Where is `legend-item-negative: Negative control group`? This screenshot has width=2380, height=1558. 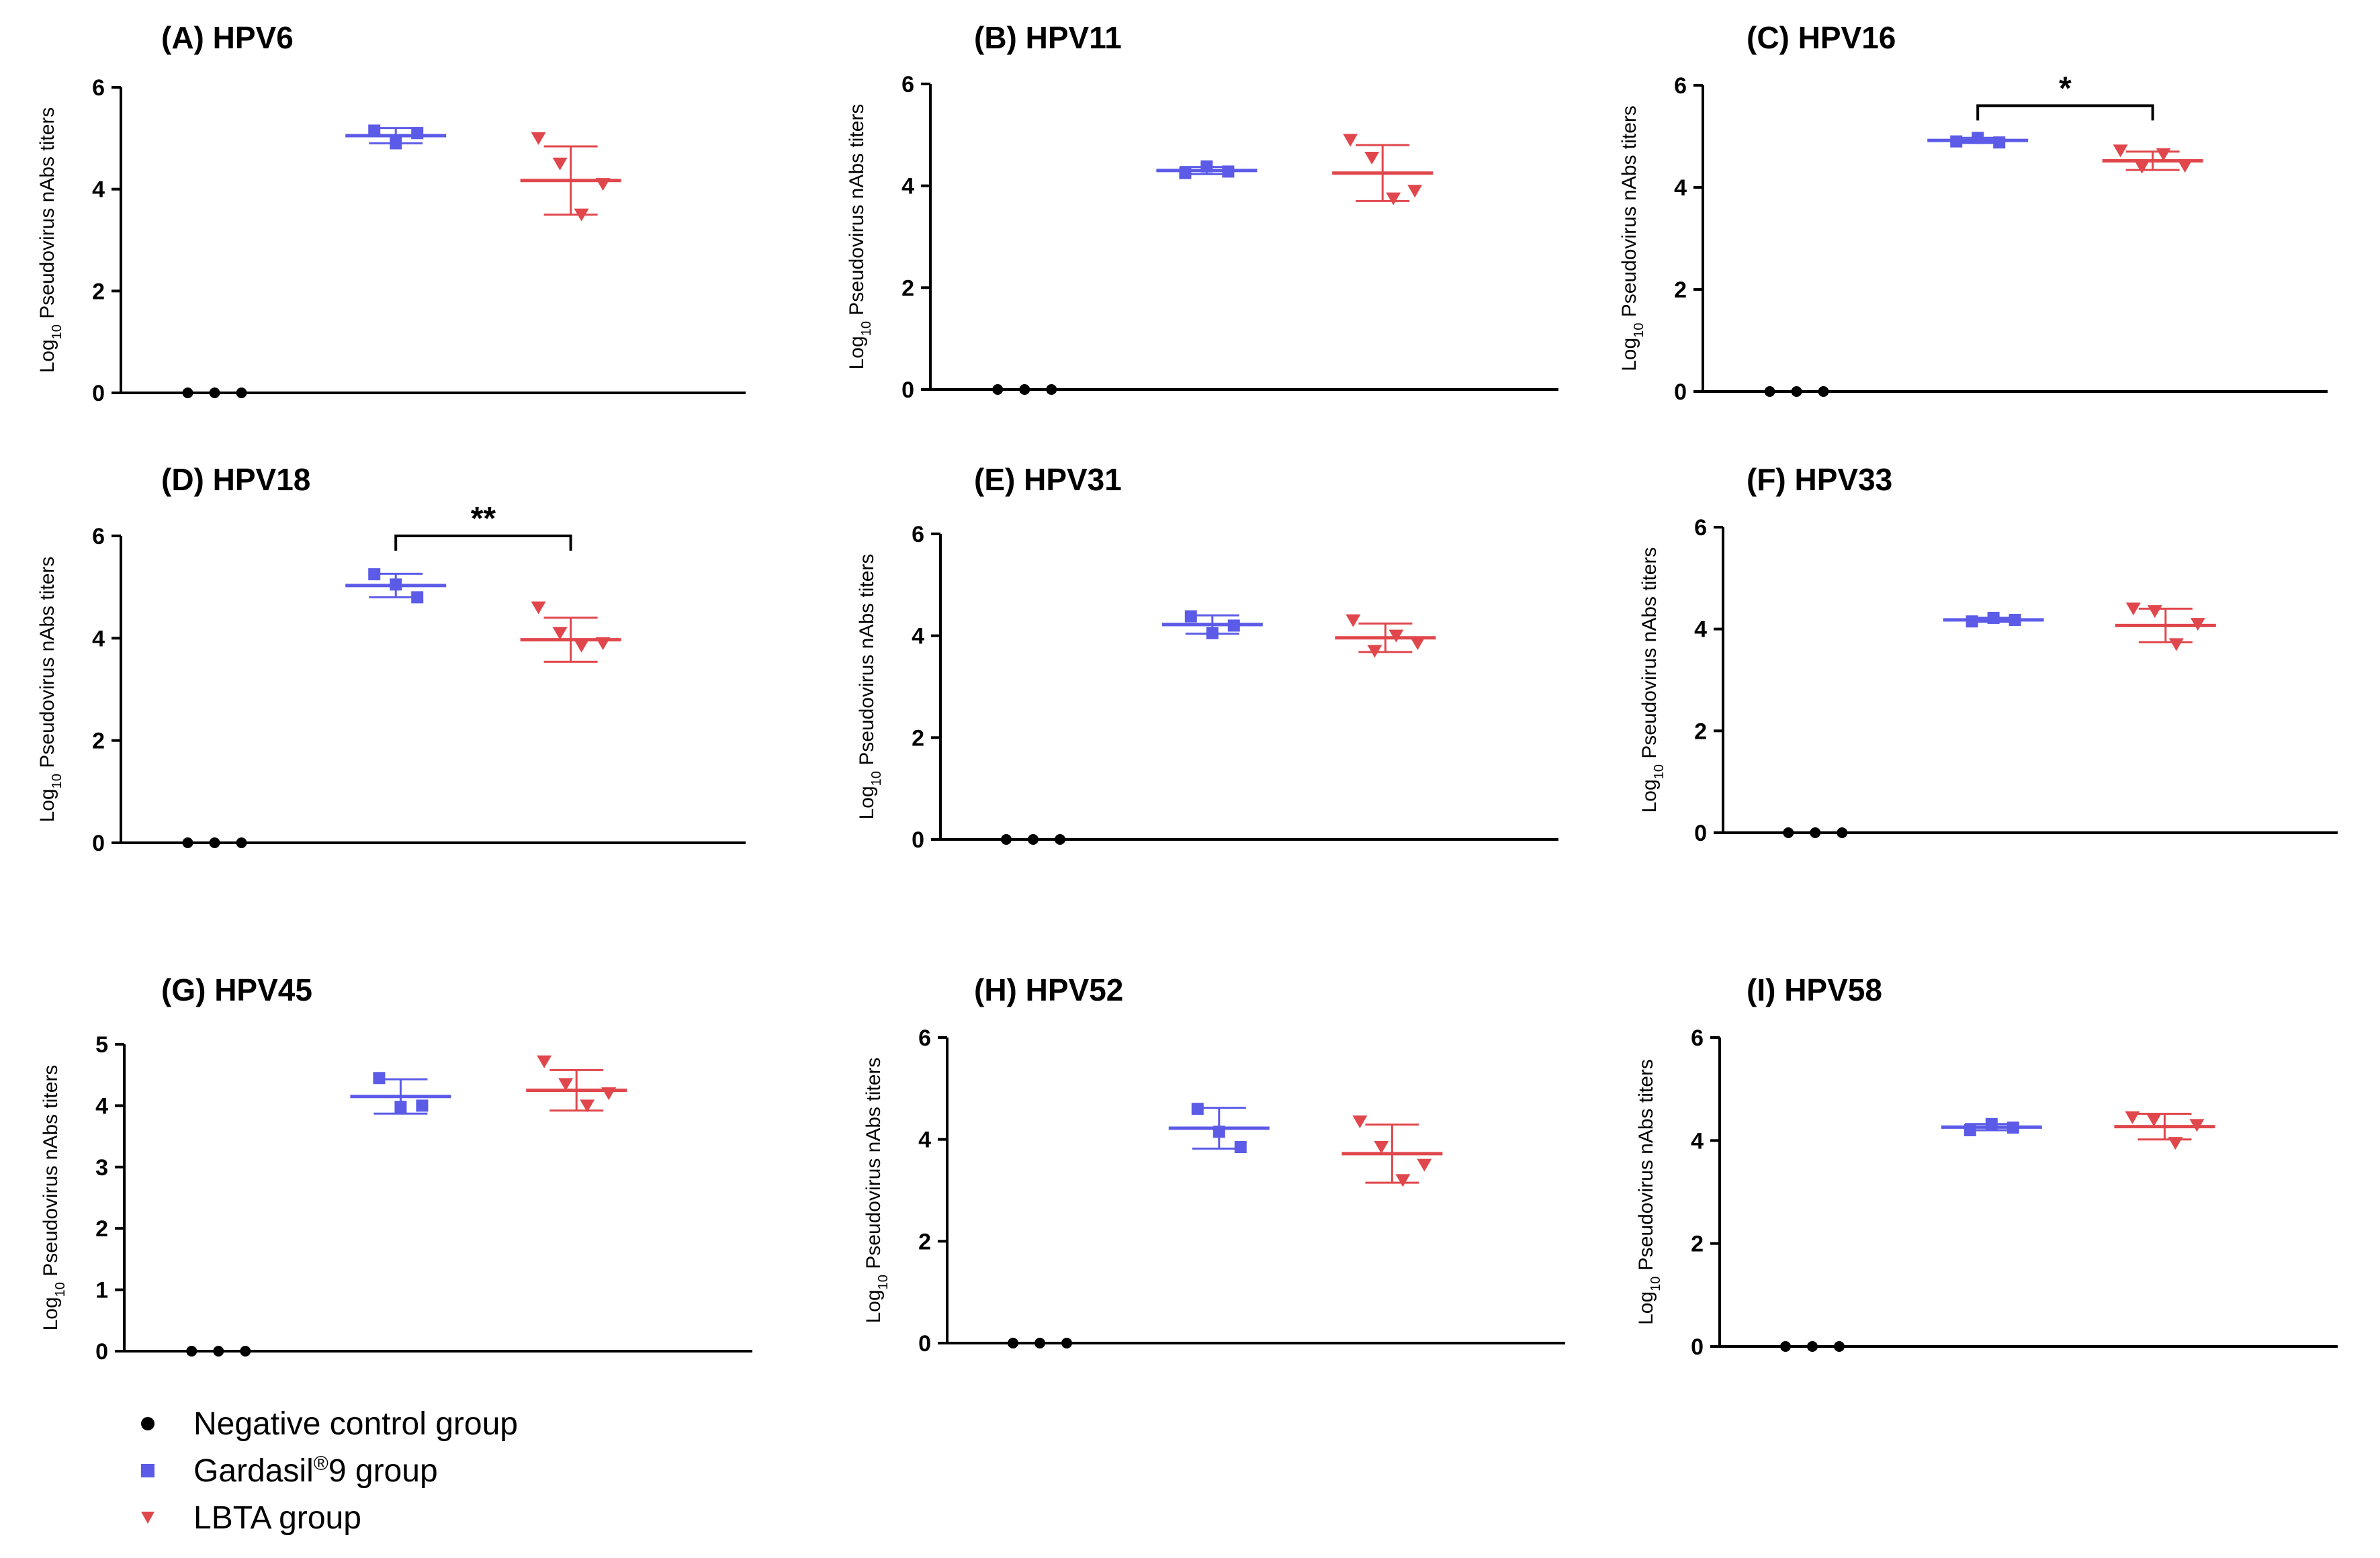 legend-item-negative: Negative control group is located at coordinates (423, 1424).